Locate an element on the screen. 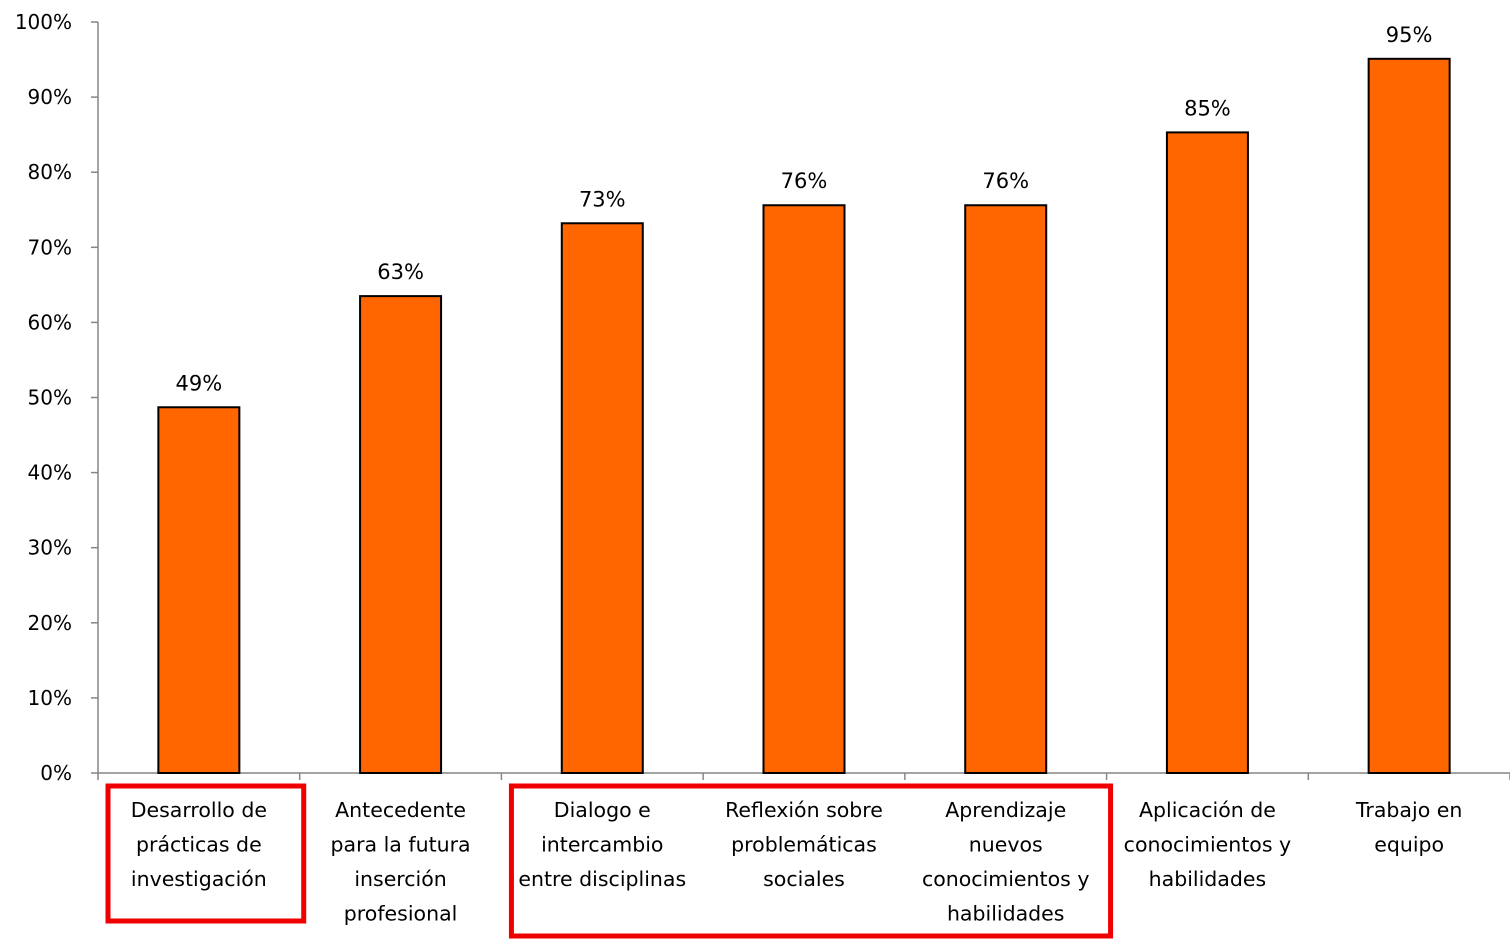 Image resolution: width=1510 pixels, height=939 pixels. data-label: 49% is located at coordinates (199, 383).